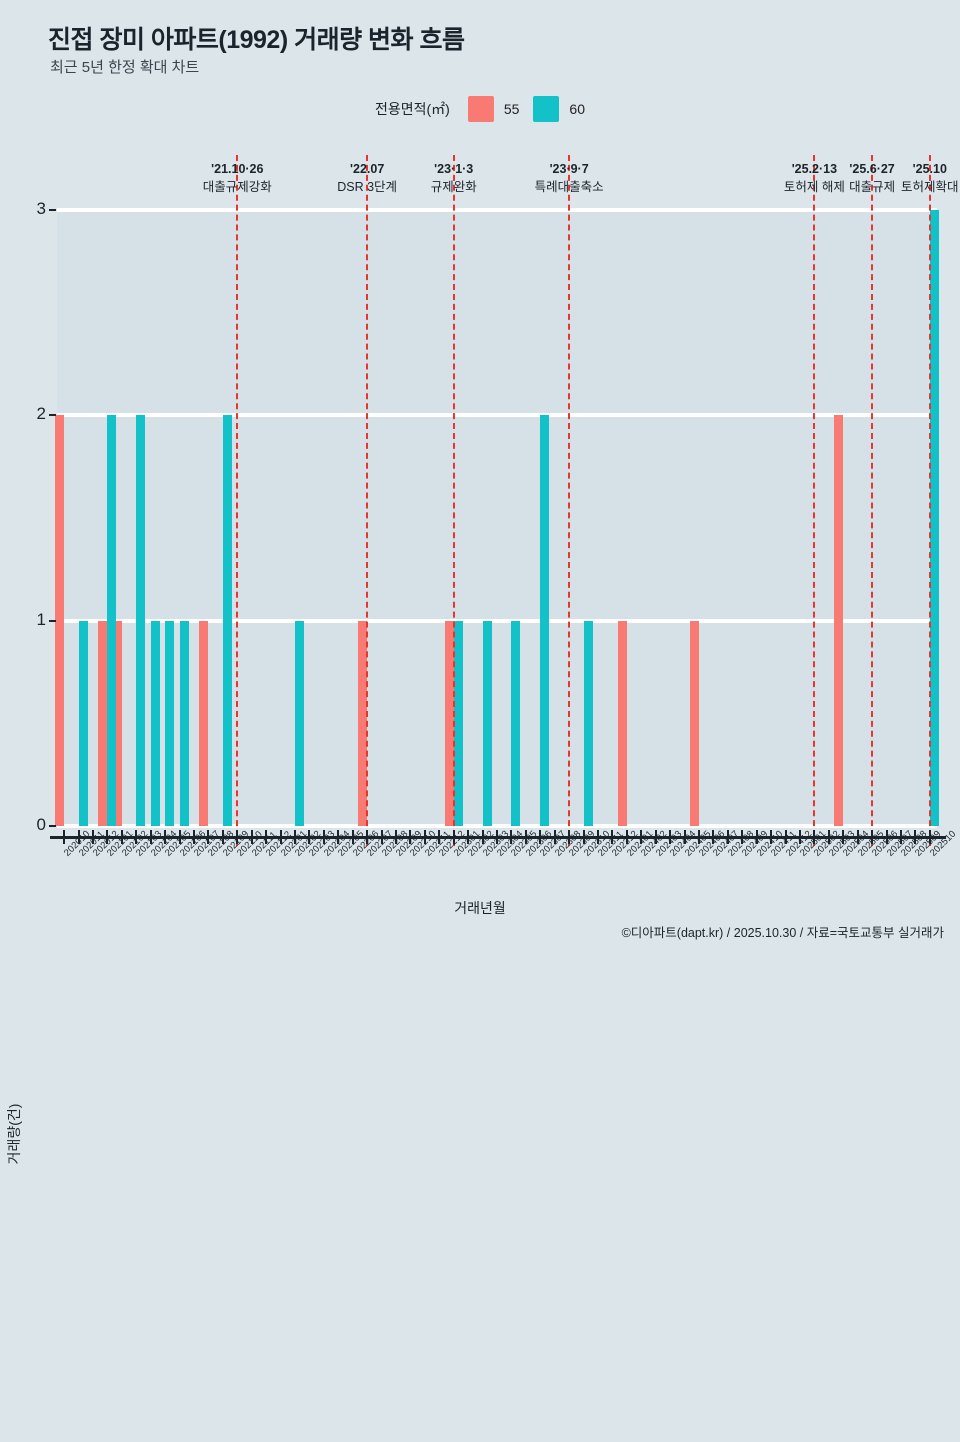  What do you see at coordinates (930, 187) in the screenshot?
I see `event-annotation-text: 토허제확대` at bounding box center [930, 187].